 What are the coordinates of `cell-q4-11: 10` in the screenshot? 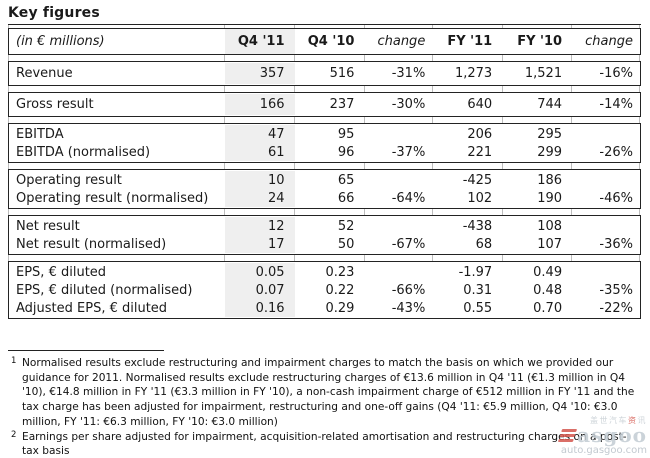 It's located at (259, 180).